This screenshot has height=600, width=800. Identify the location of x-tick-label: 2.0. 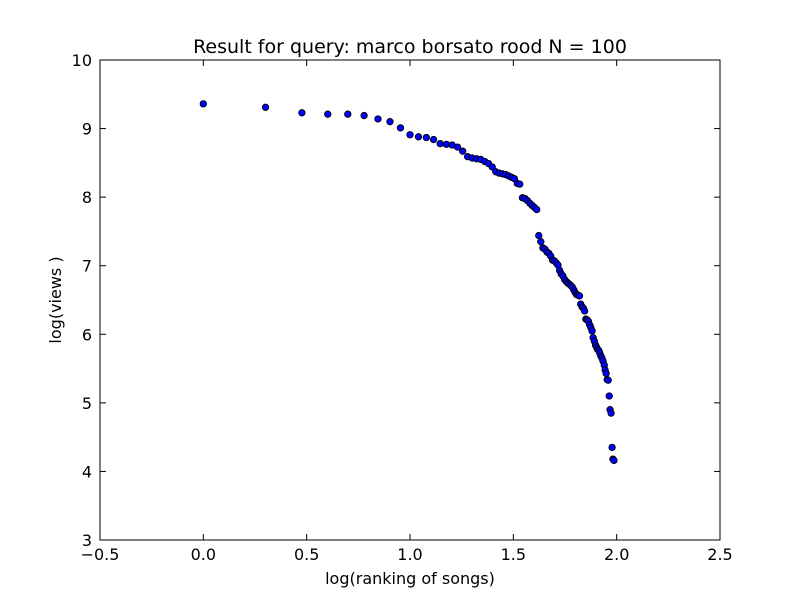
(616, 554).